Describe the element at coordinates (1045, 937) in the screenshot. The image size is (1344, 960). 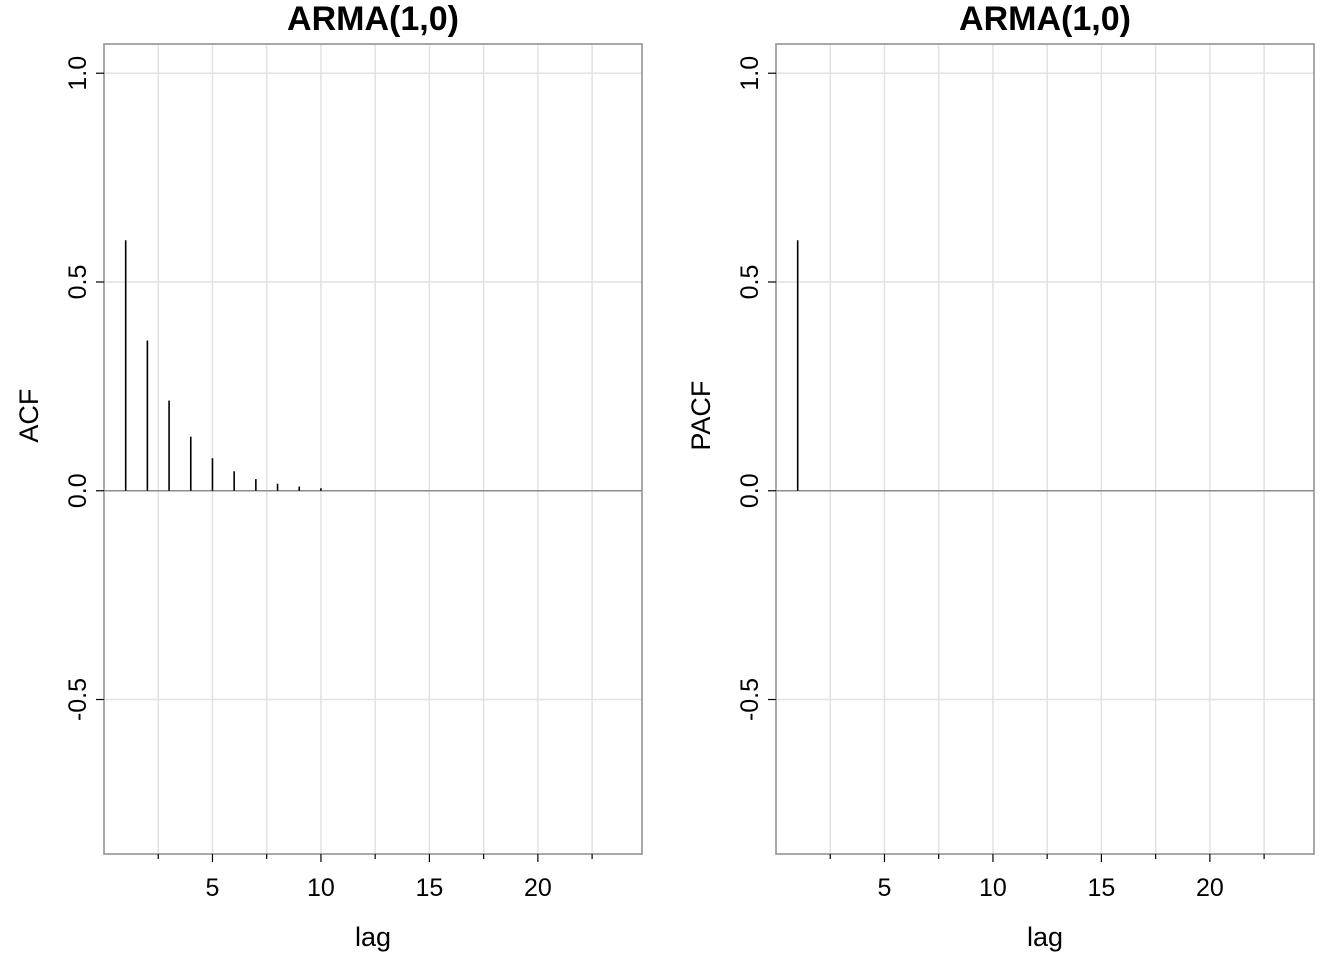
I see `pacf-x-axis-label: lag` at that location.